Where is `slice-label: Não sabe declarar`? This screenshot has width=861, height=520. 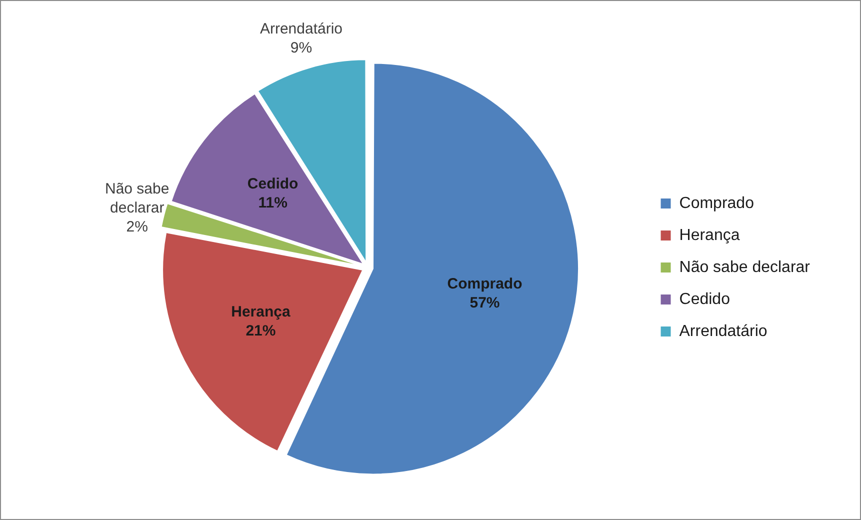 slice-label: Não sabe declarar is located at coordinates (137, 198).